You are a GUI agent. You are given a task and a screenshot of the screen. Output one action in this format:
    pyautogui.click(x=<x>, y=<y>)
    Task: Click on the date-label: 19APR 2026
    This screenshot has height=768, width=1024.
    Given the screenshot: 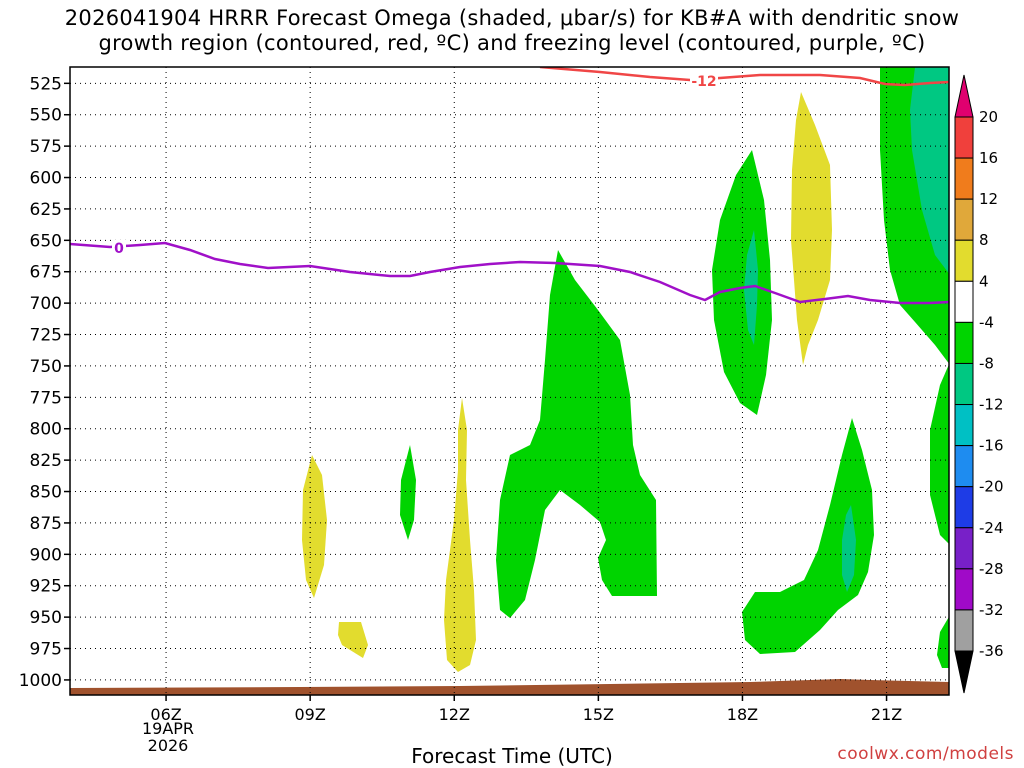 What is the action you would take?
    pyautogui.click(x=168, y=737)
    